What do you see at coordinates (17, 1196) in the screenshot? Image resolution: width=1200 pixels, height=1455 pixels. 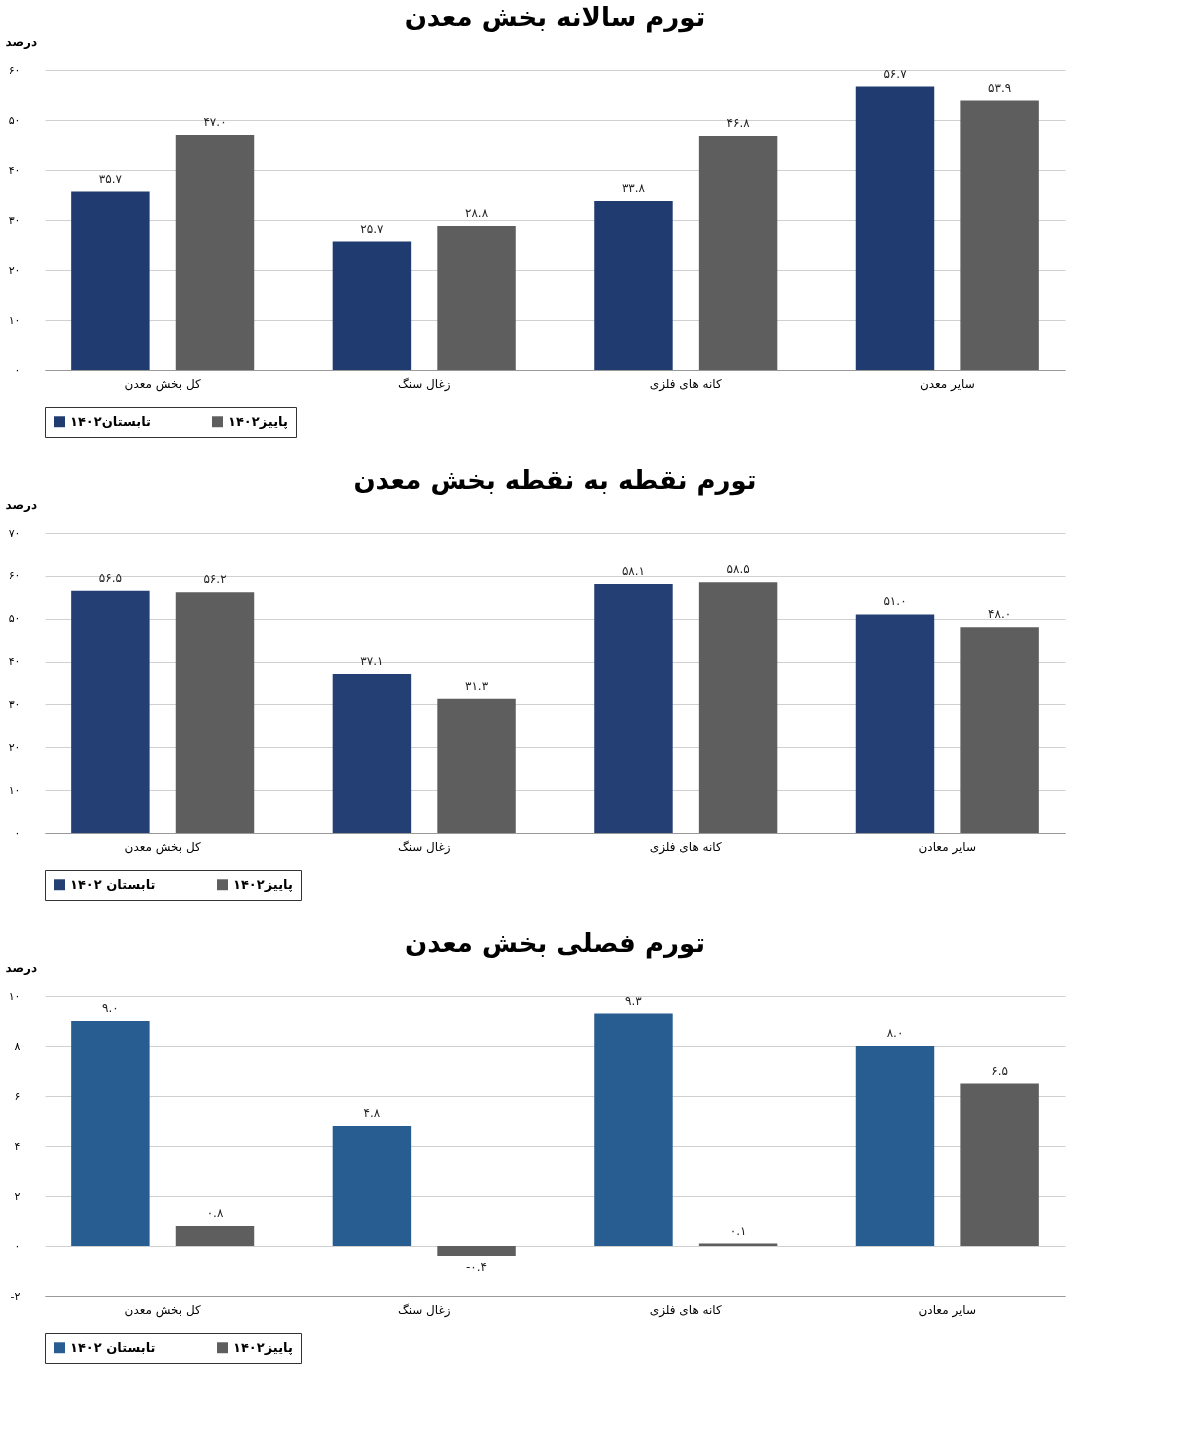 I see `y-tick-label: ۲` at bounding box center [17, 1196].